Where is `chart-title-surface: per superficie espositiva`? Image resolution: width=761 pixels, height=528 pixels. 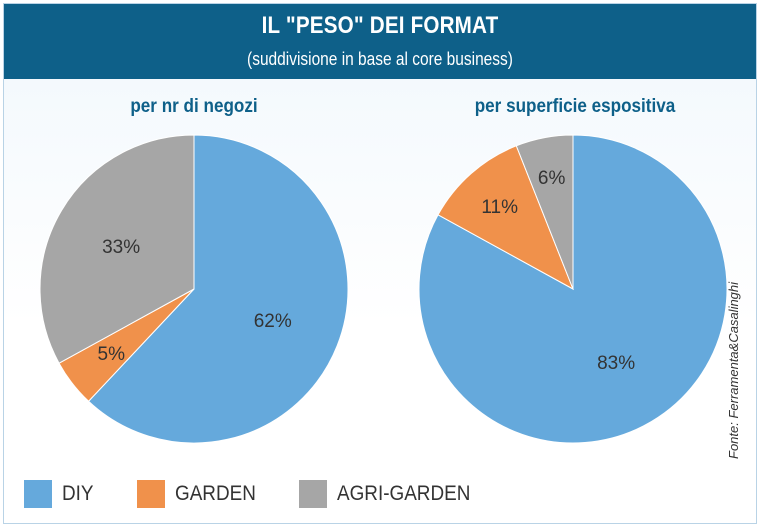
chart-title-surface: per superficie espositiva is located at coordinates (575, 106).